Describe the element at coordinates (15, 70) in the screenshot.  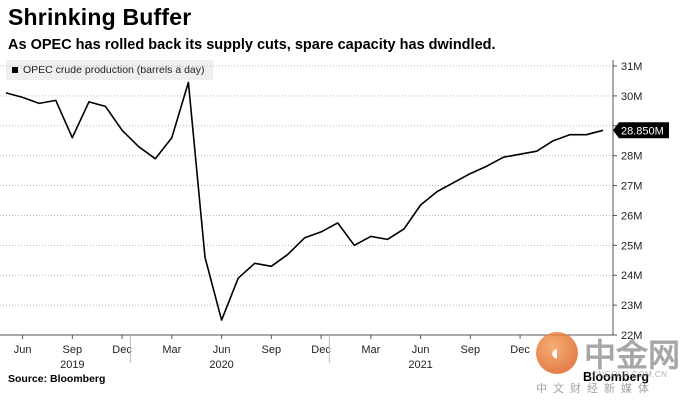
I see `legend-swatch` at that location.